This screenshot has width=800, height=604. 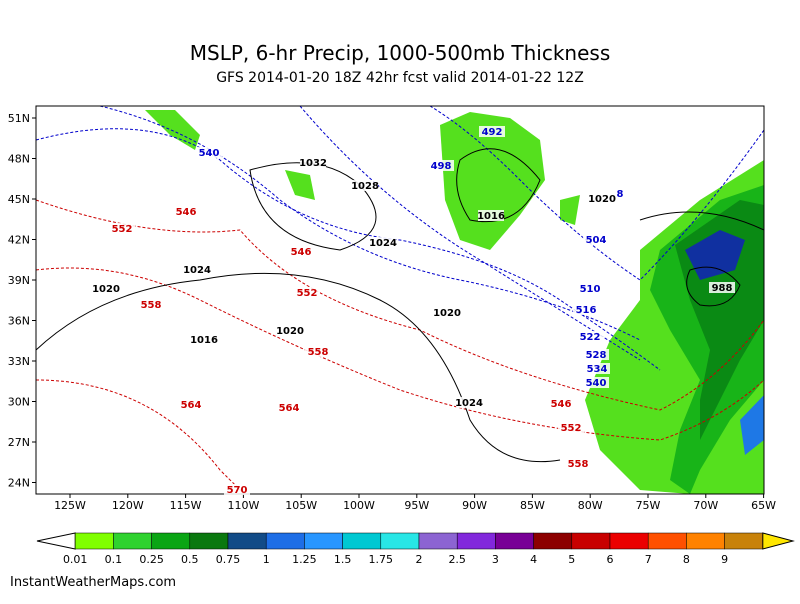 I want to click on lon-label: 90W, so click(x=474, y=505).